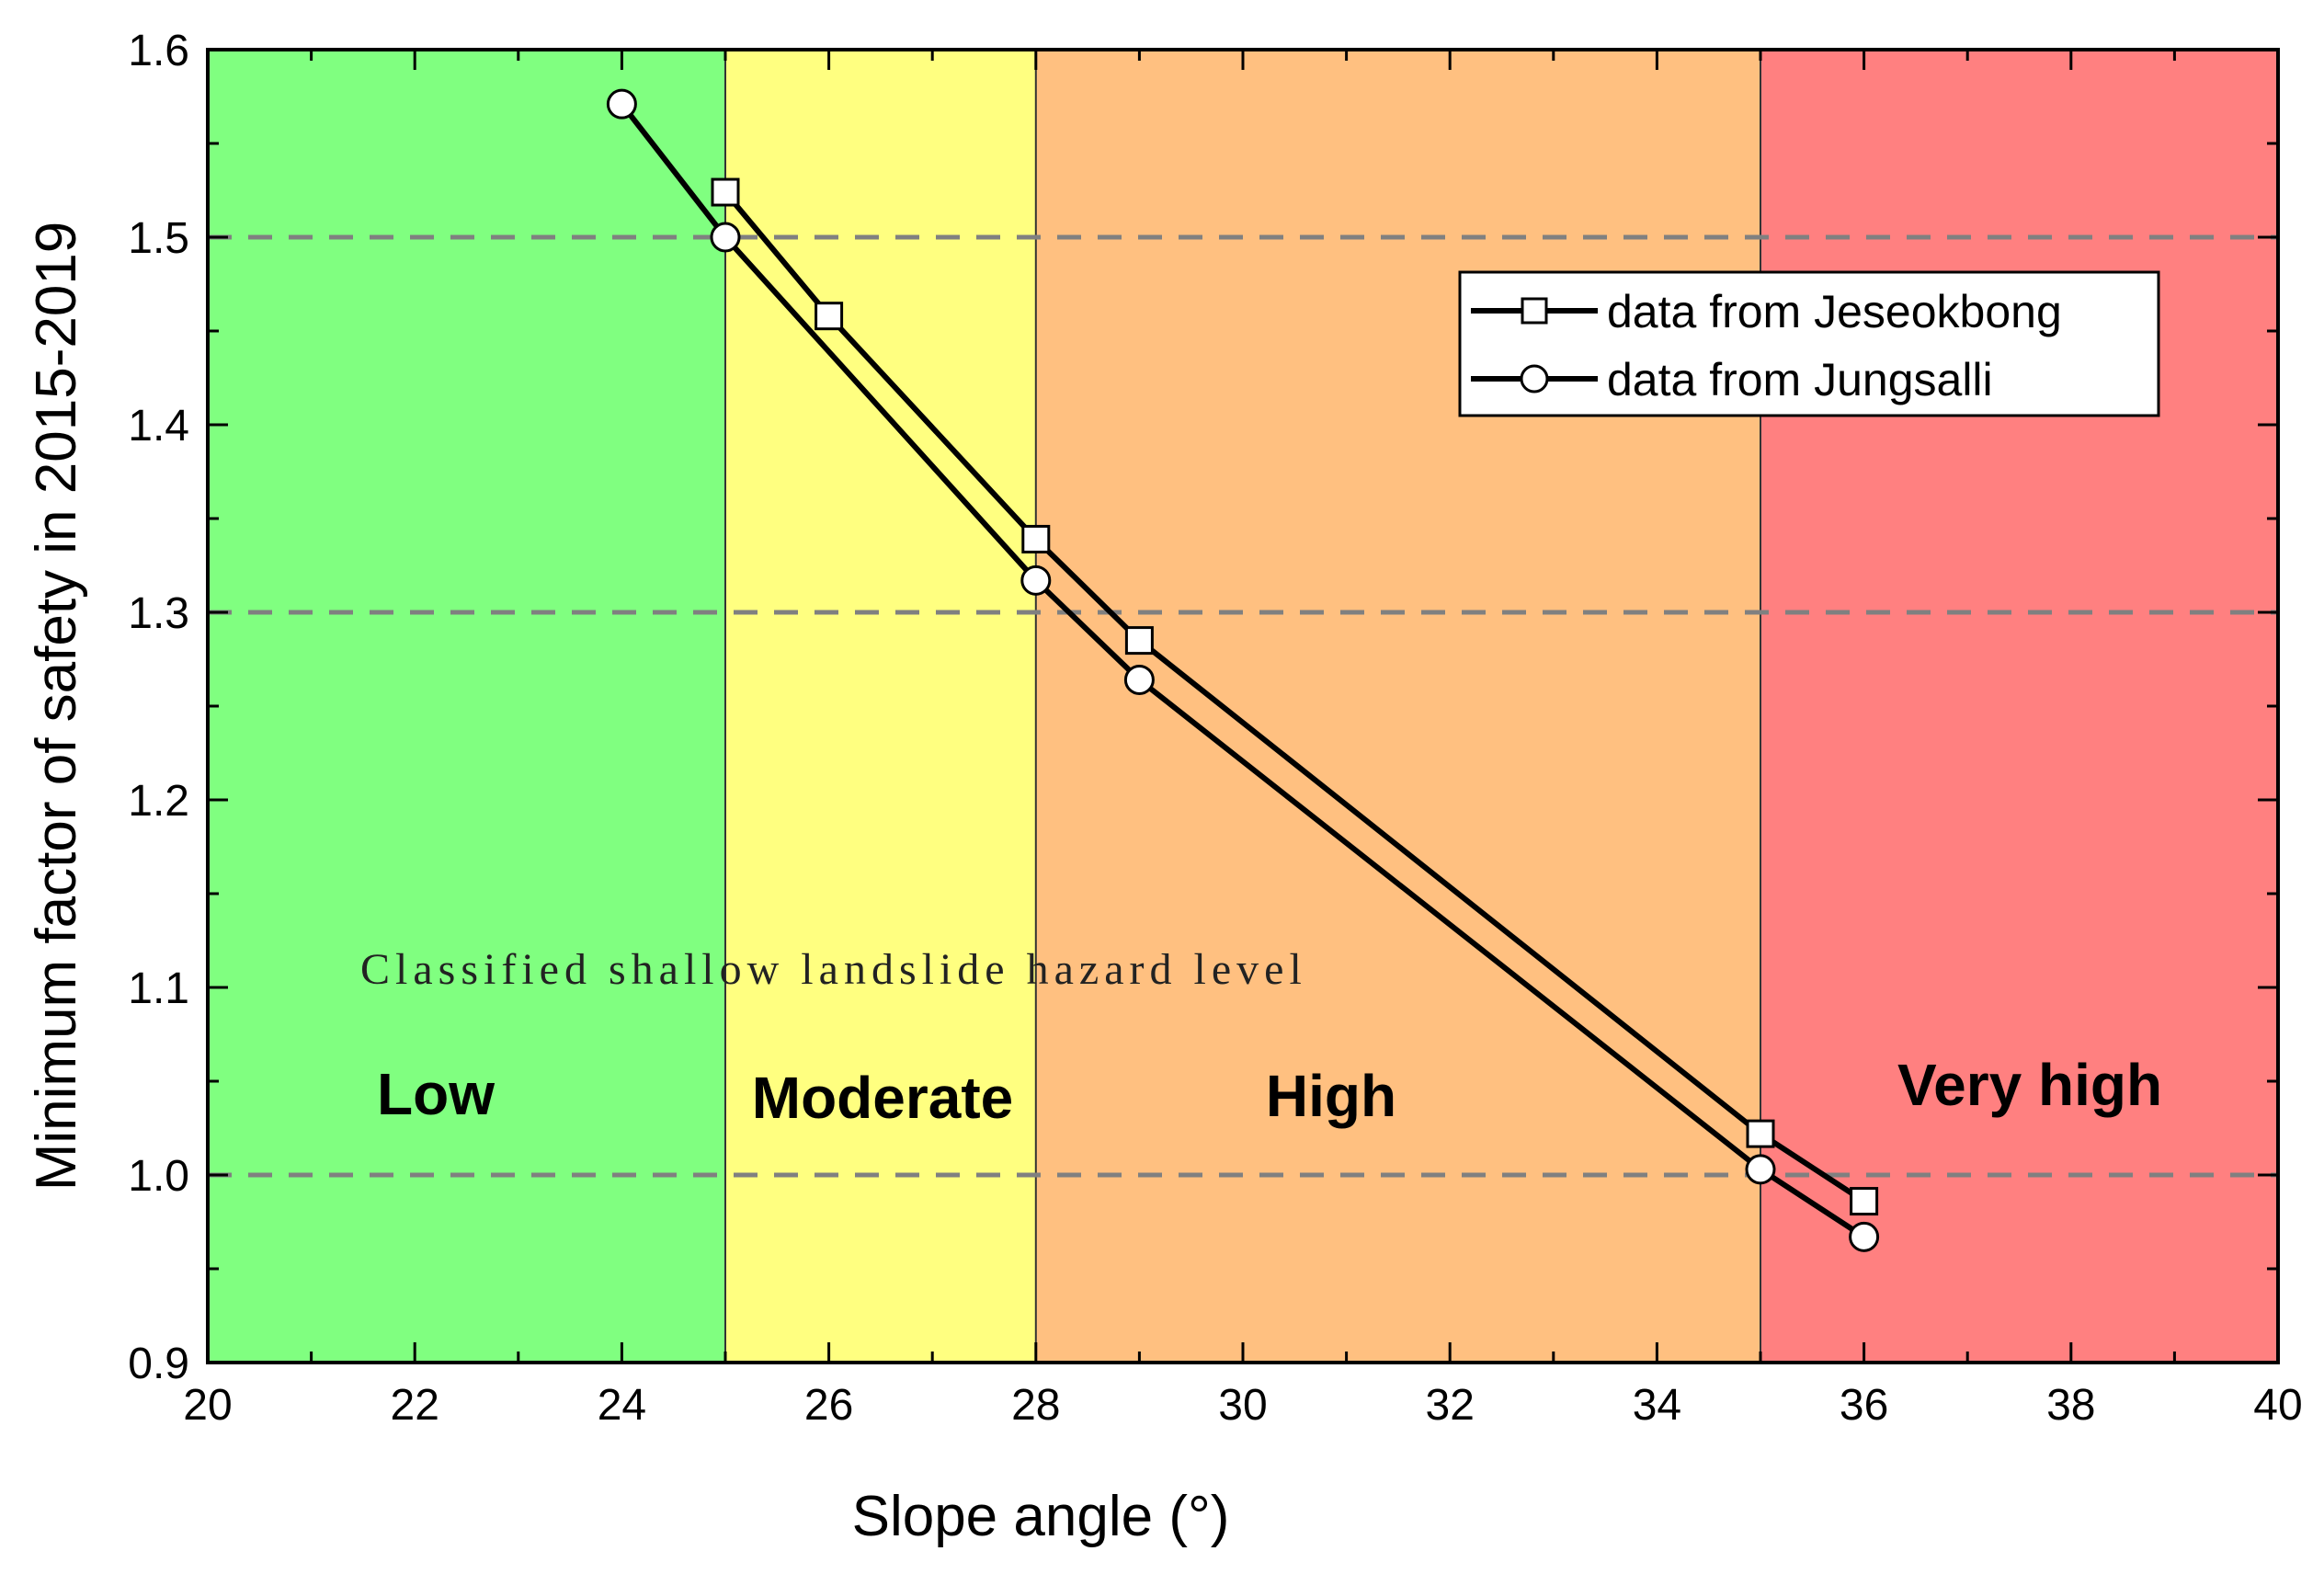 The height and width of the screenshot is (1574, 2324). I want to click on y-tick-label: 1.0, so click(159, 1176).